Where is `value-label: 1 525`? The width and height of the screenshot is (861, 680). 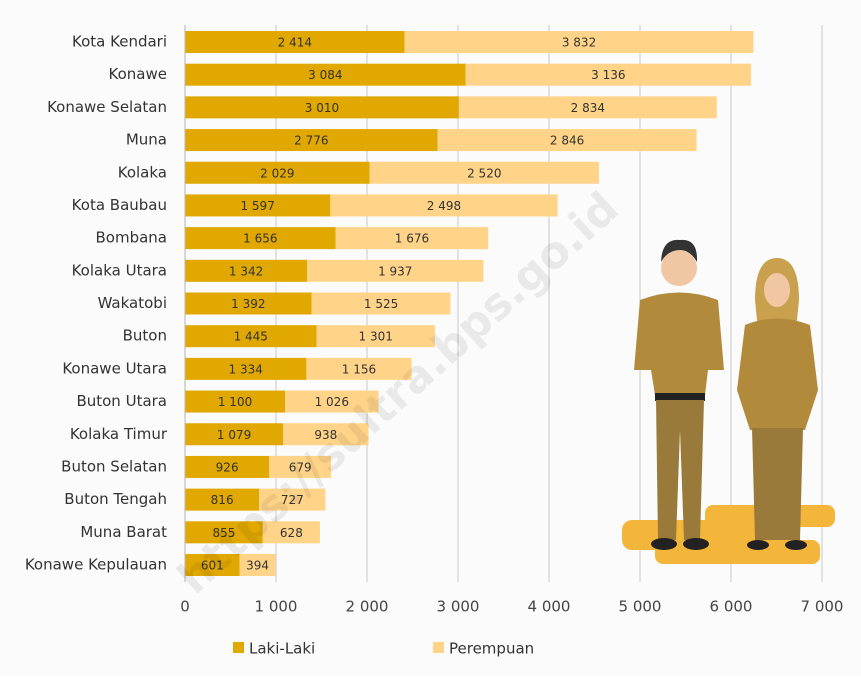
value-label: 1 525 is located at coordinates (381, 304).